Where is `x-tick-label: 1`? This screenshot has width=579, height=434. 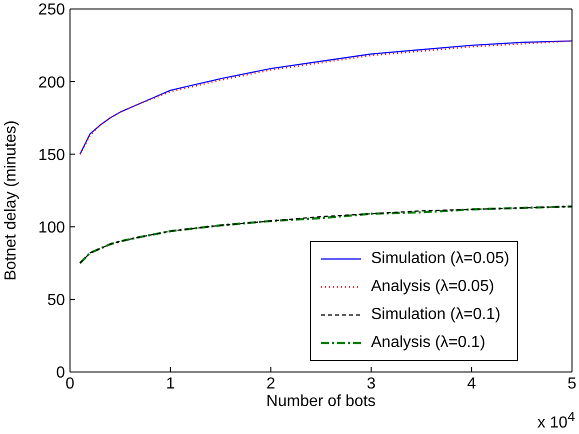 x-tick-label: 1 is located at coordinates (170, 383).